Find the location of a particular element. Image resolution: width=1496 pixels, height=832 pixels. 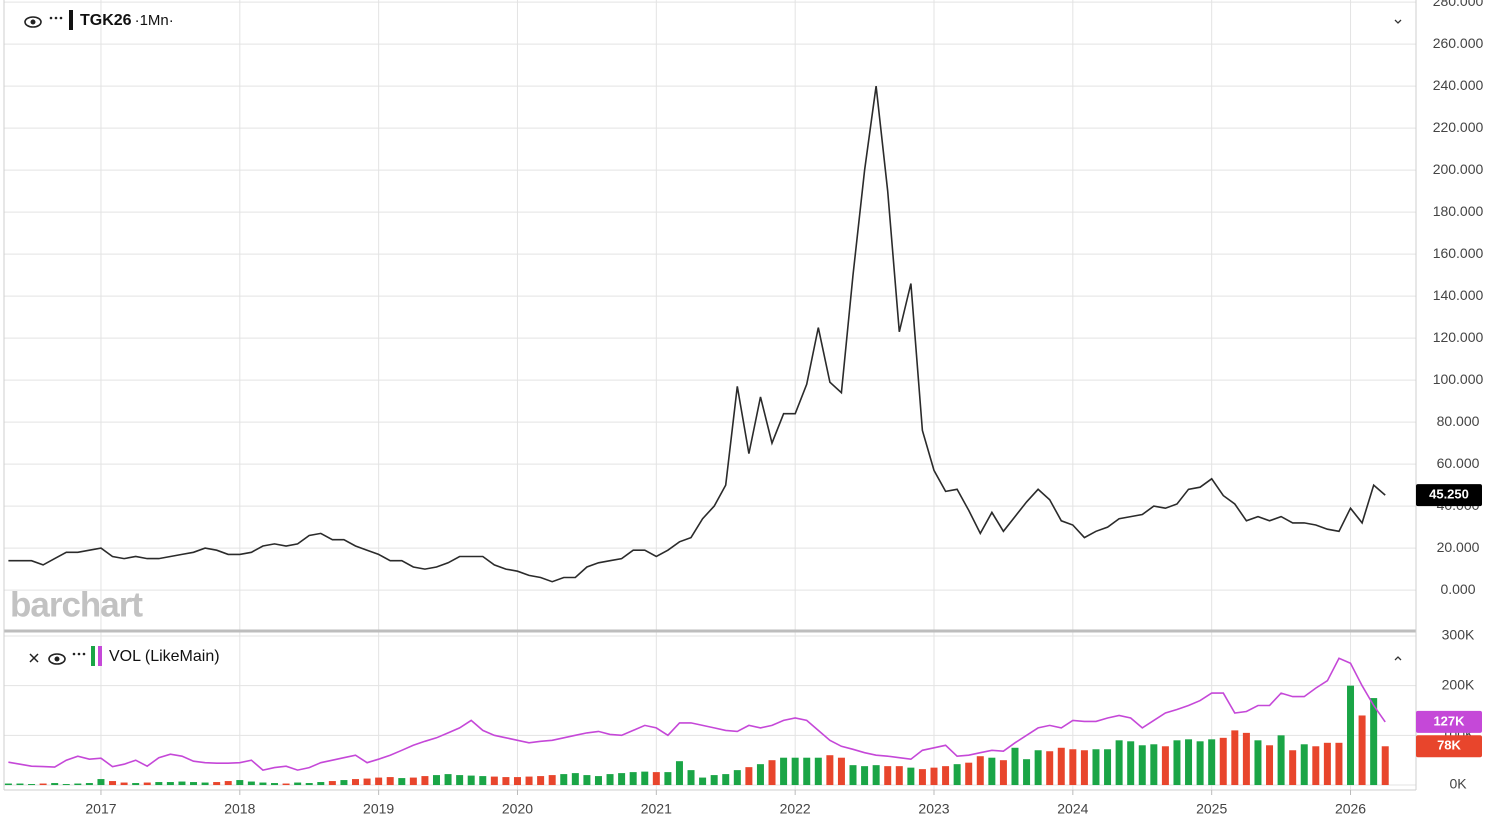

volume-swatch is located at coordinates (93, 656).